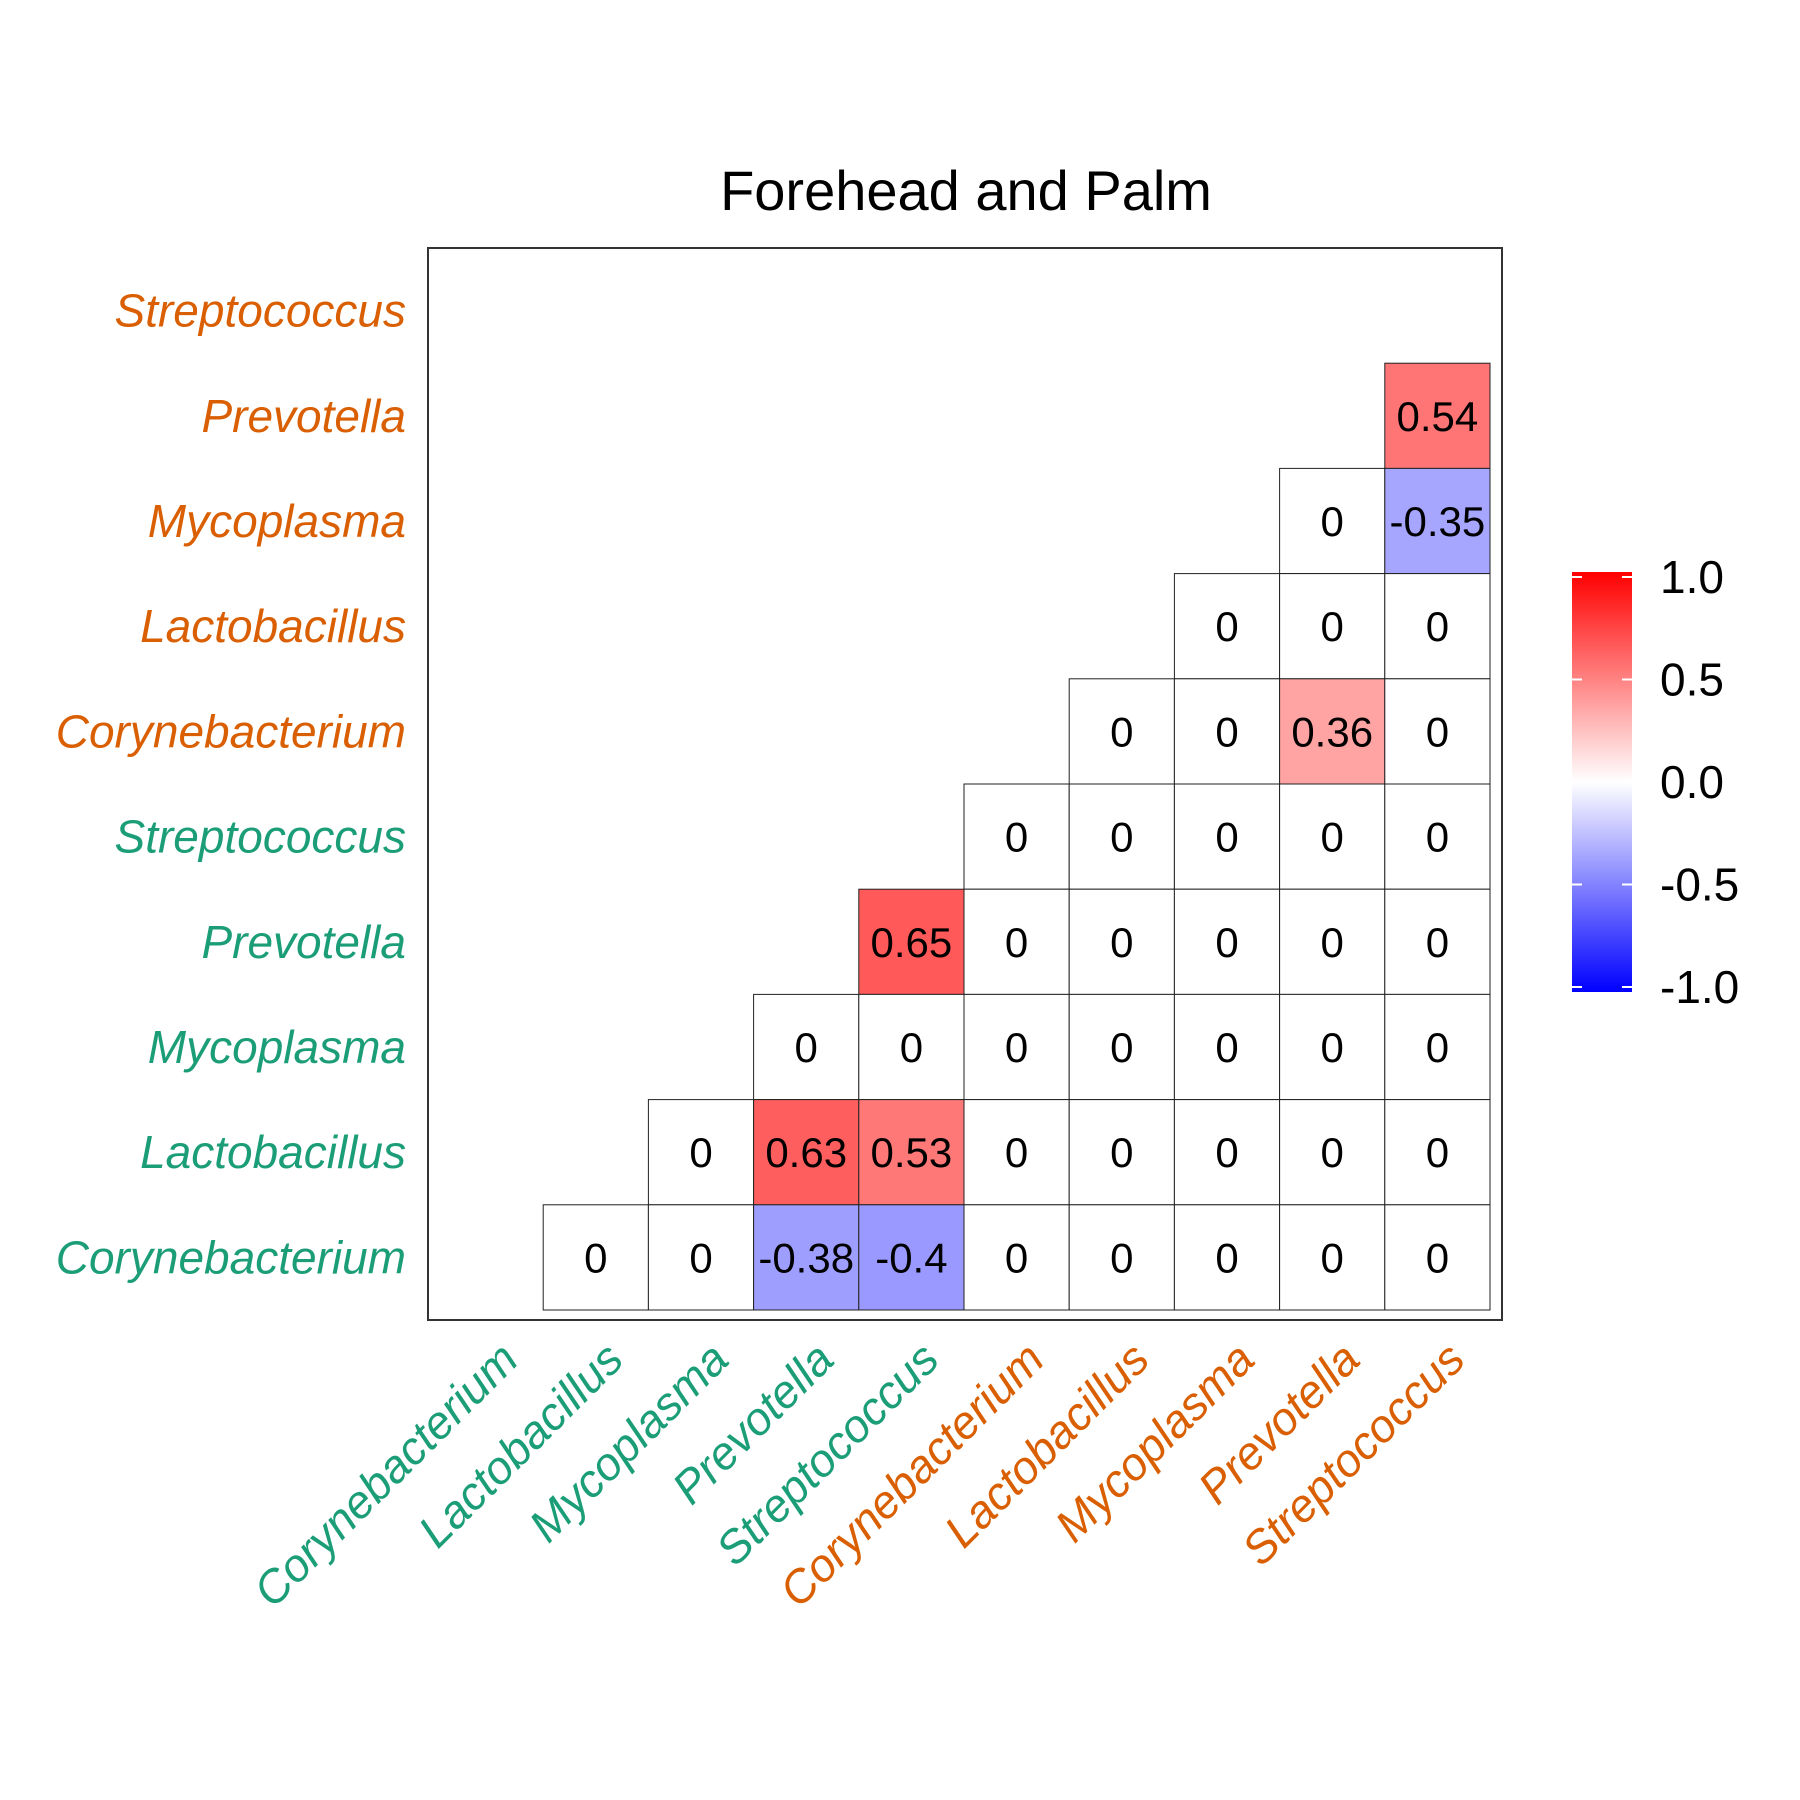  Describe the element at coordinates (1438, 416) in the screenshot. I see `cell-value-label: 0.54` at that location.